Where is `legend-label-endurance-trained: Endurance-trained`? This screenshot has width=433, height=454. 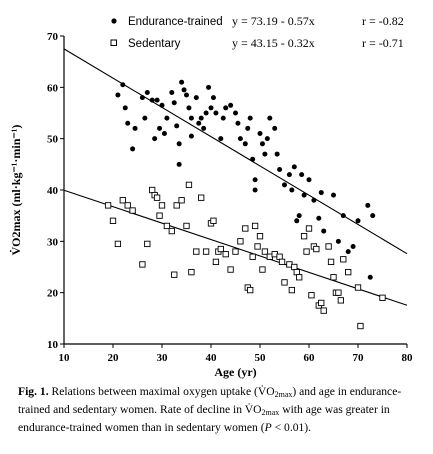
legend-label-endurance-trained: Endurance-trained is located at coordinates (175, 22).